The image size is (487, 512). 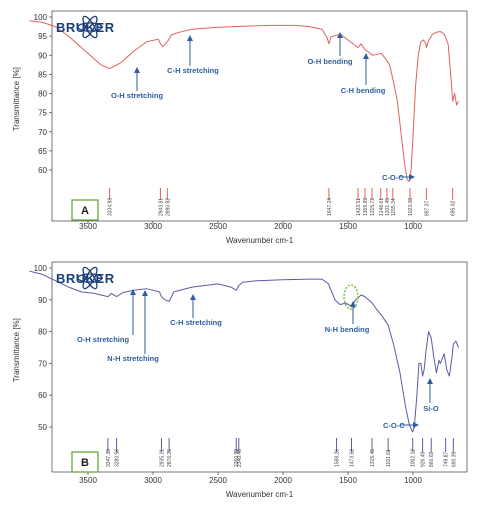 I want to click on peak-label: 2340.40, so click(x=240, y=458).